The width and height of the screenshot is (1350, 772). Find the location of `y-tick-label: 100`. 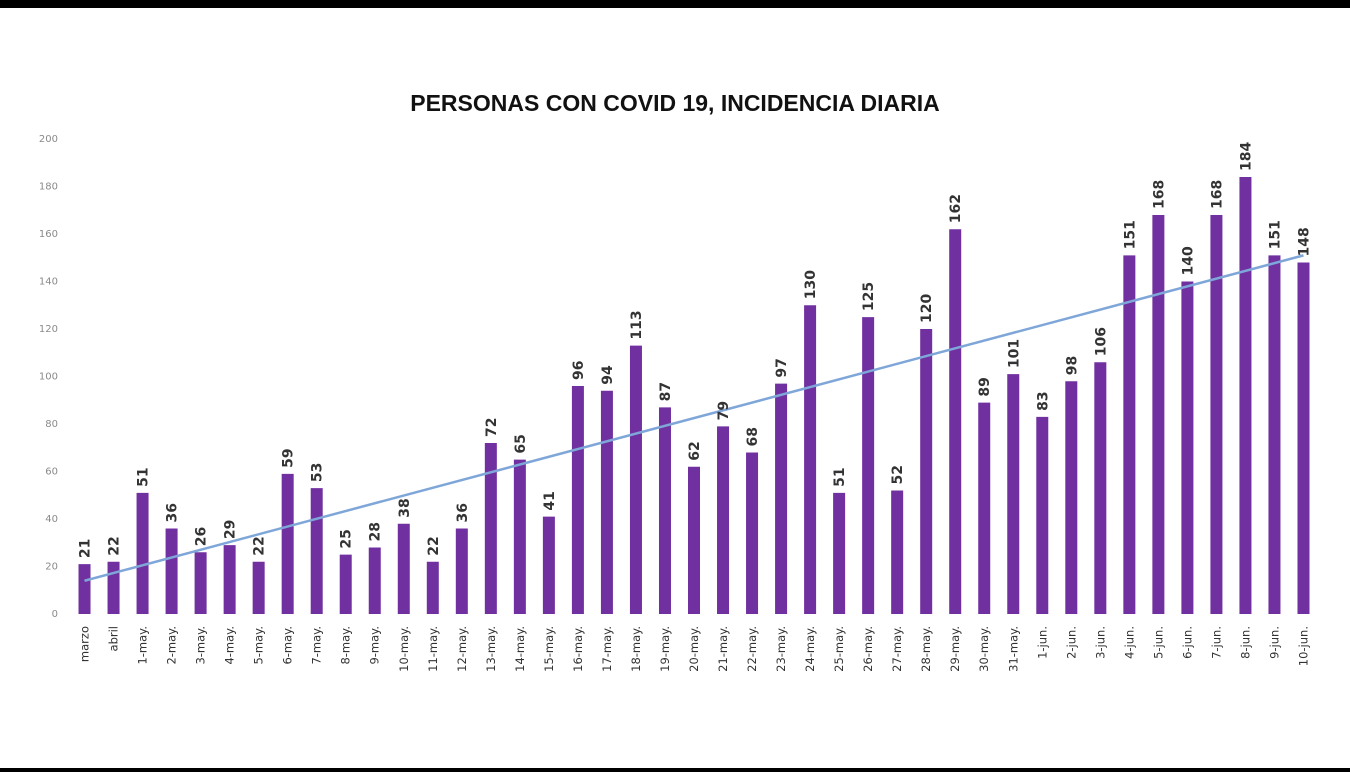

y-tick-label: 100 is located at coordinates (48, 377).